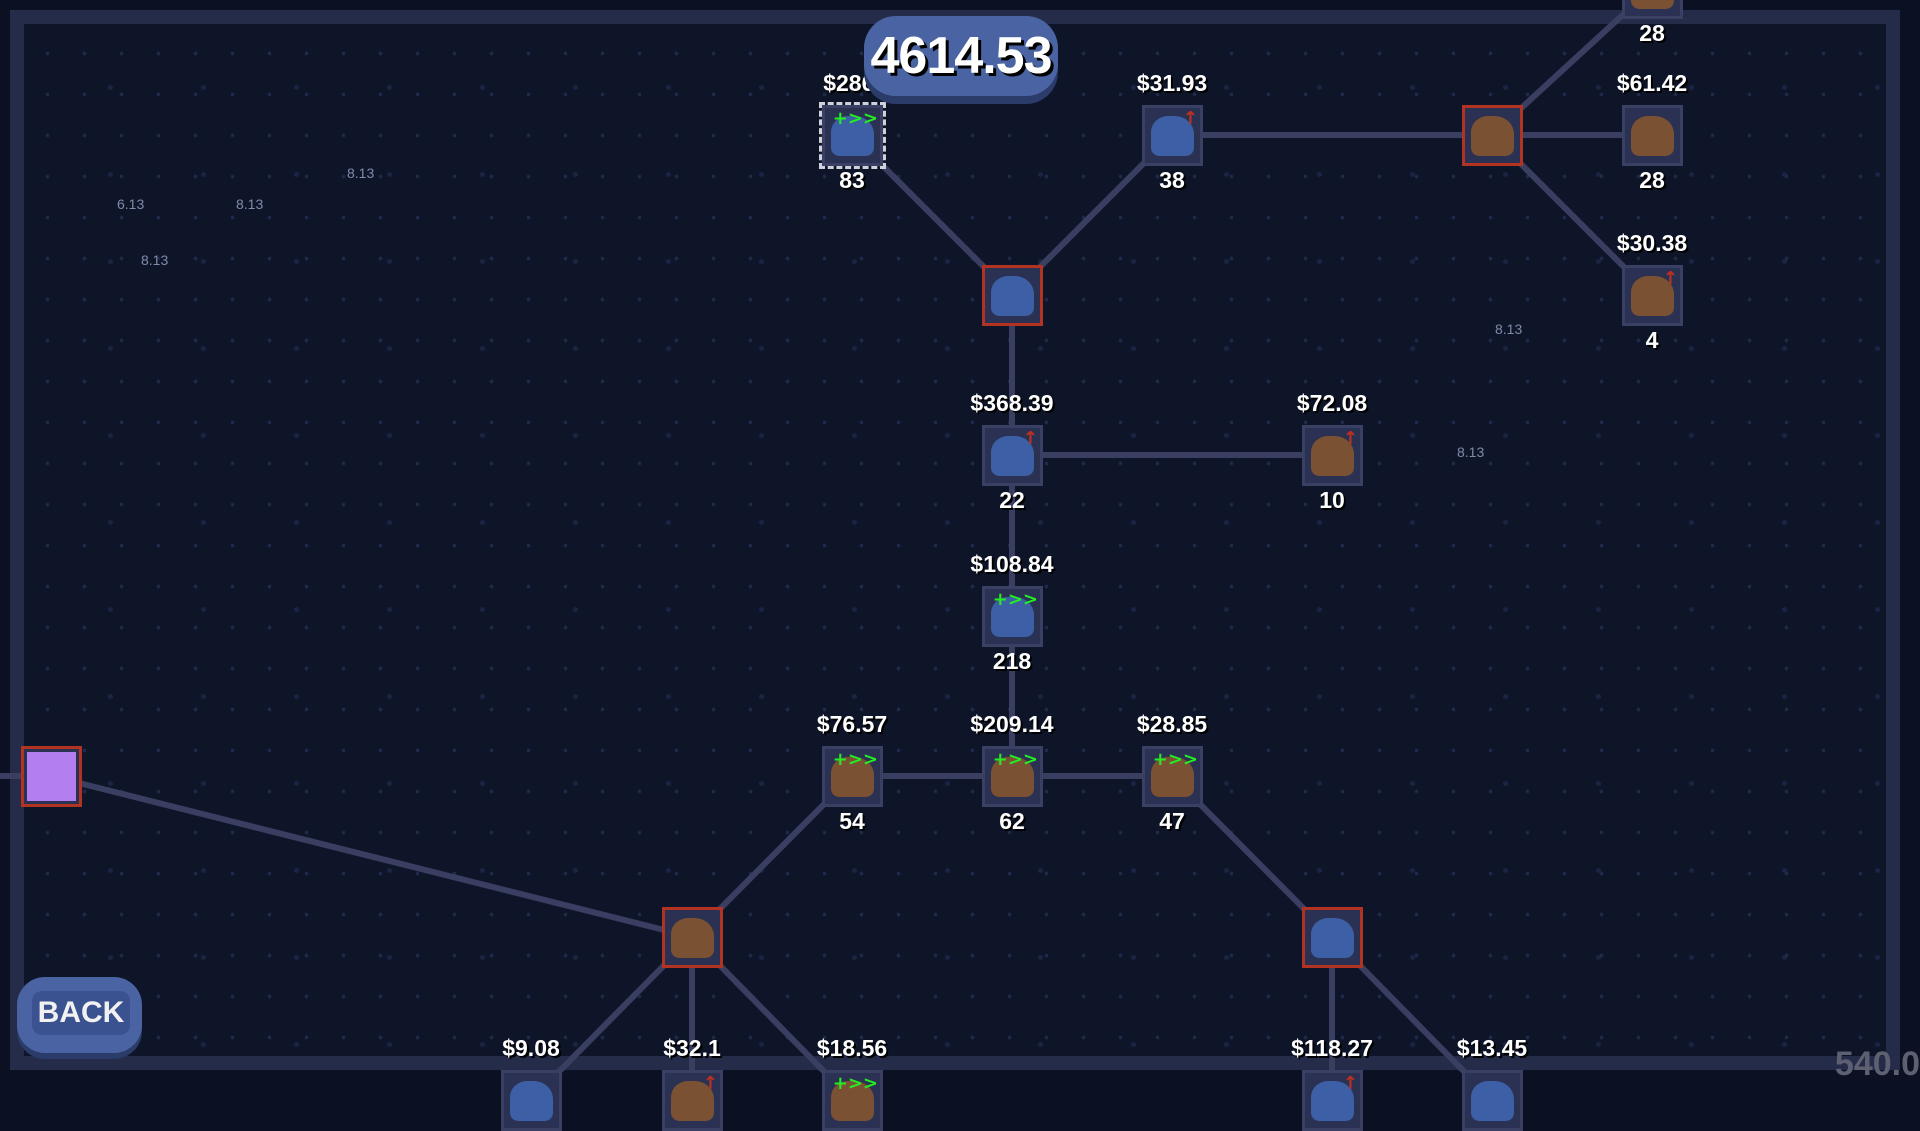 The image size is (1920, 1131). Describe the element at coordinates (961, 56) in the screenshot. I see `score-counter: 4614.53` at that location.